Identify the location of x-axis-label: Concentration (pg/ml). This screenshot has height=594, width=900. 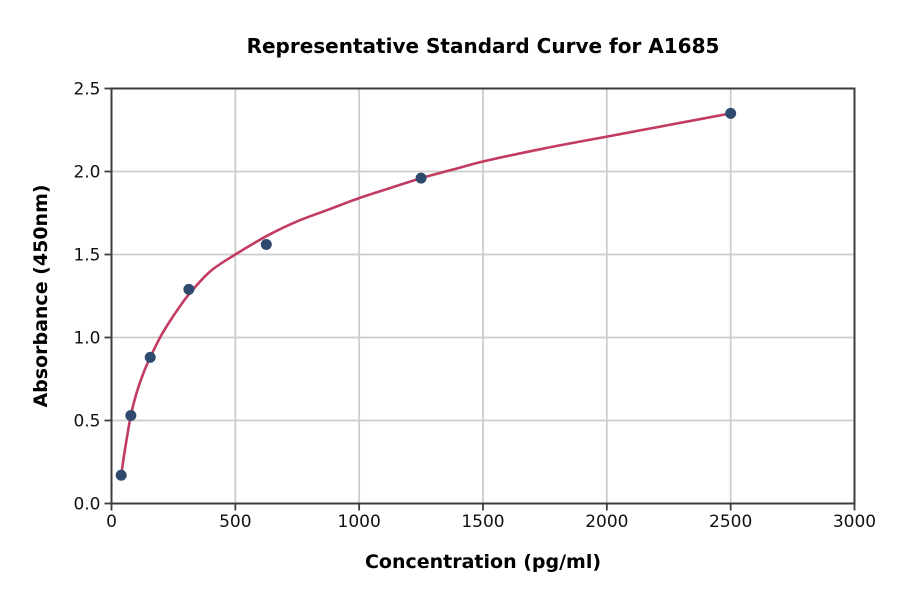
(483, 562).